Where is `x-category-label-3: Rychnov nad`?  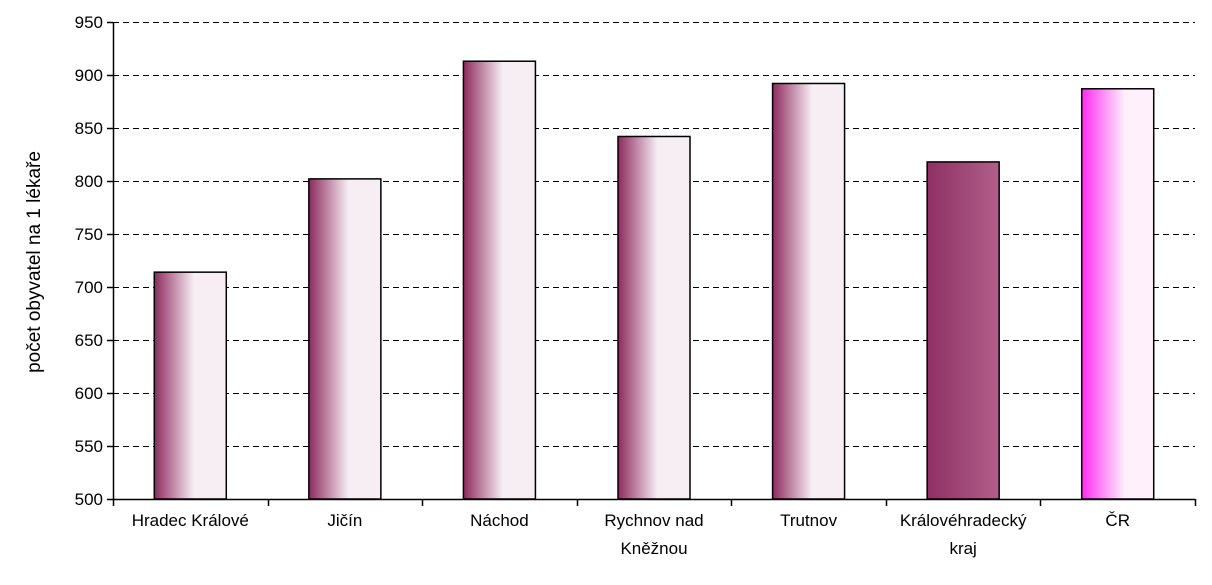 x-category-label-3: Rychnov nad is located at coordinates (653, 520).